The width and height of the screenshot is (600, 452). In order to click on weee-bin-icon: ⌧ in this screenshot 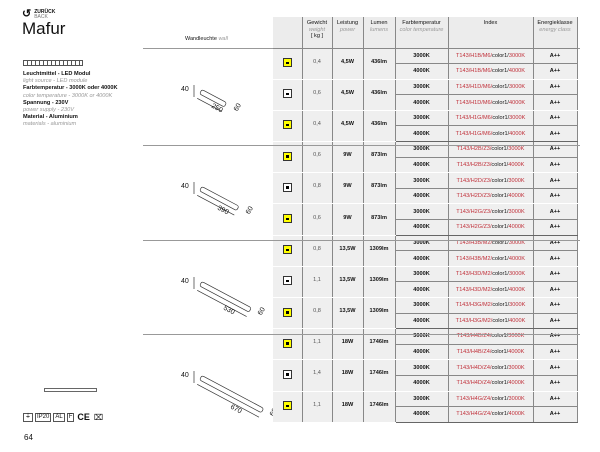, I will do `click(98, 417)`.